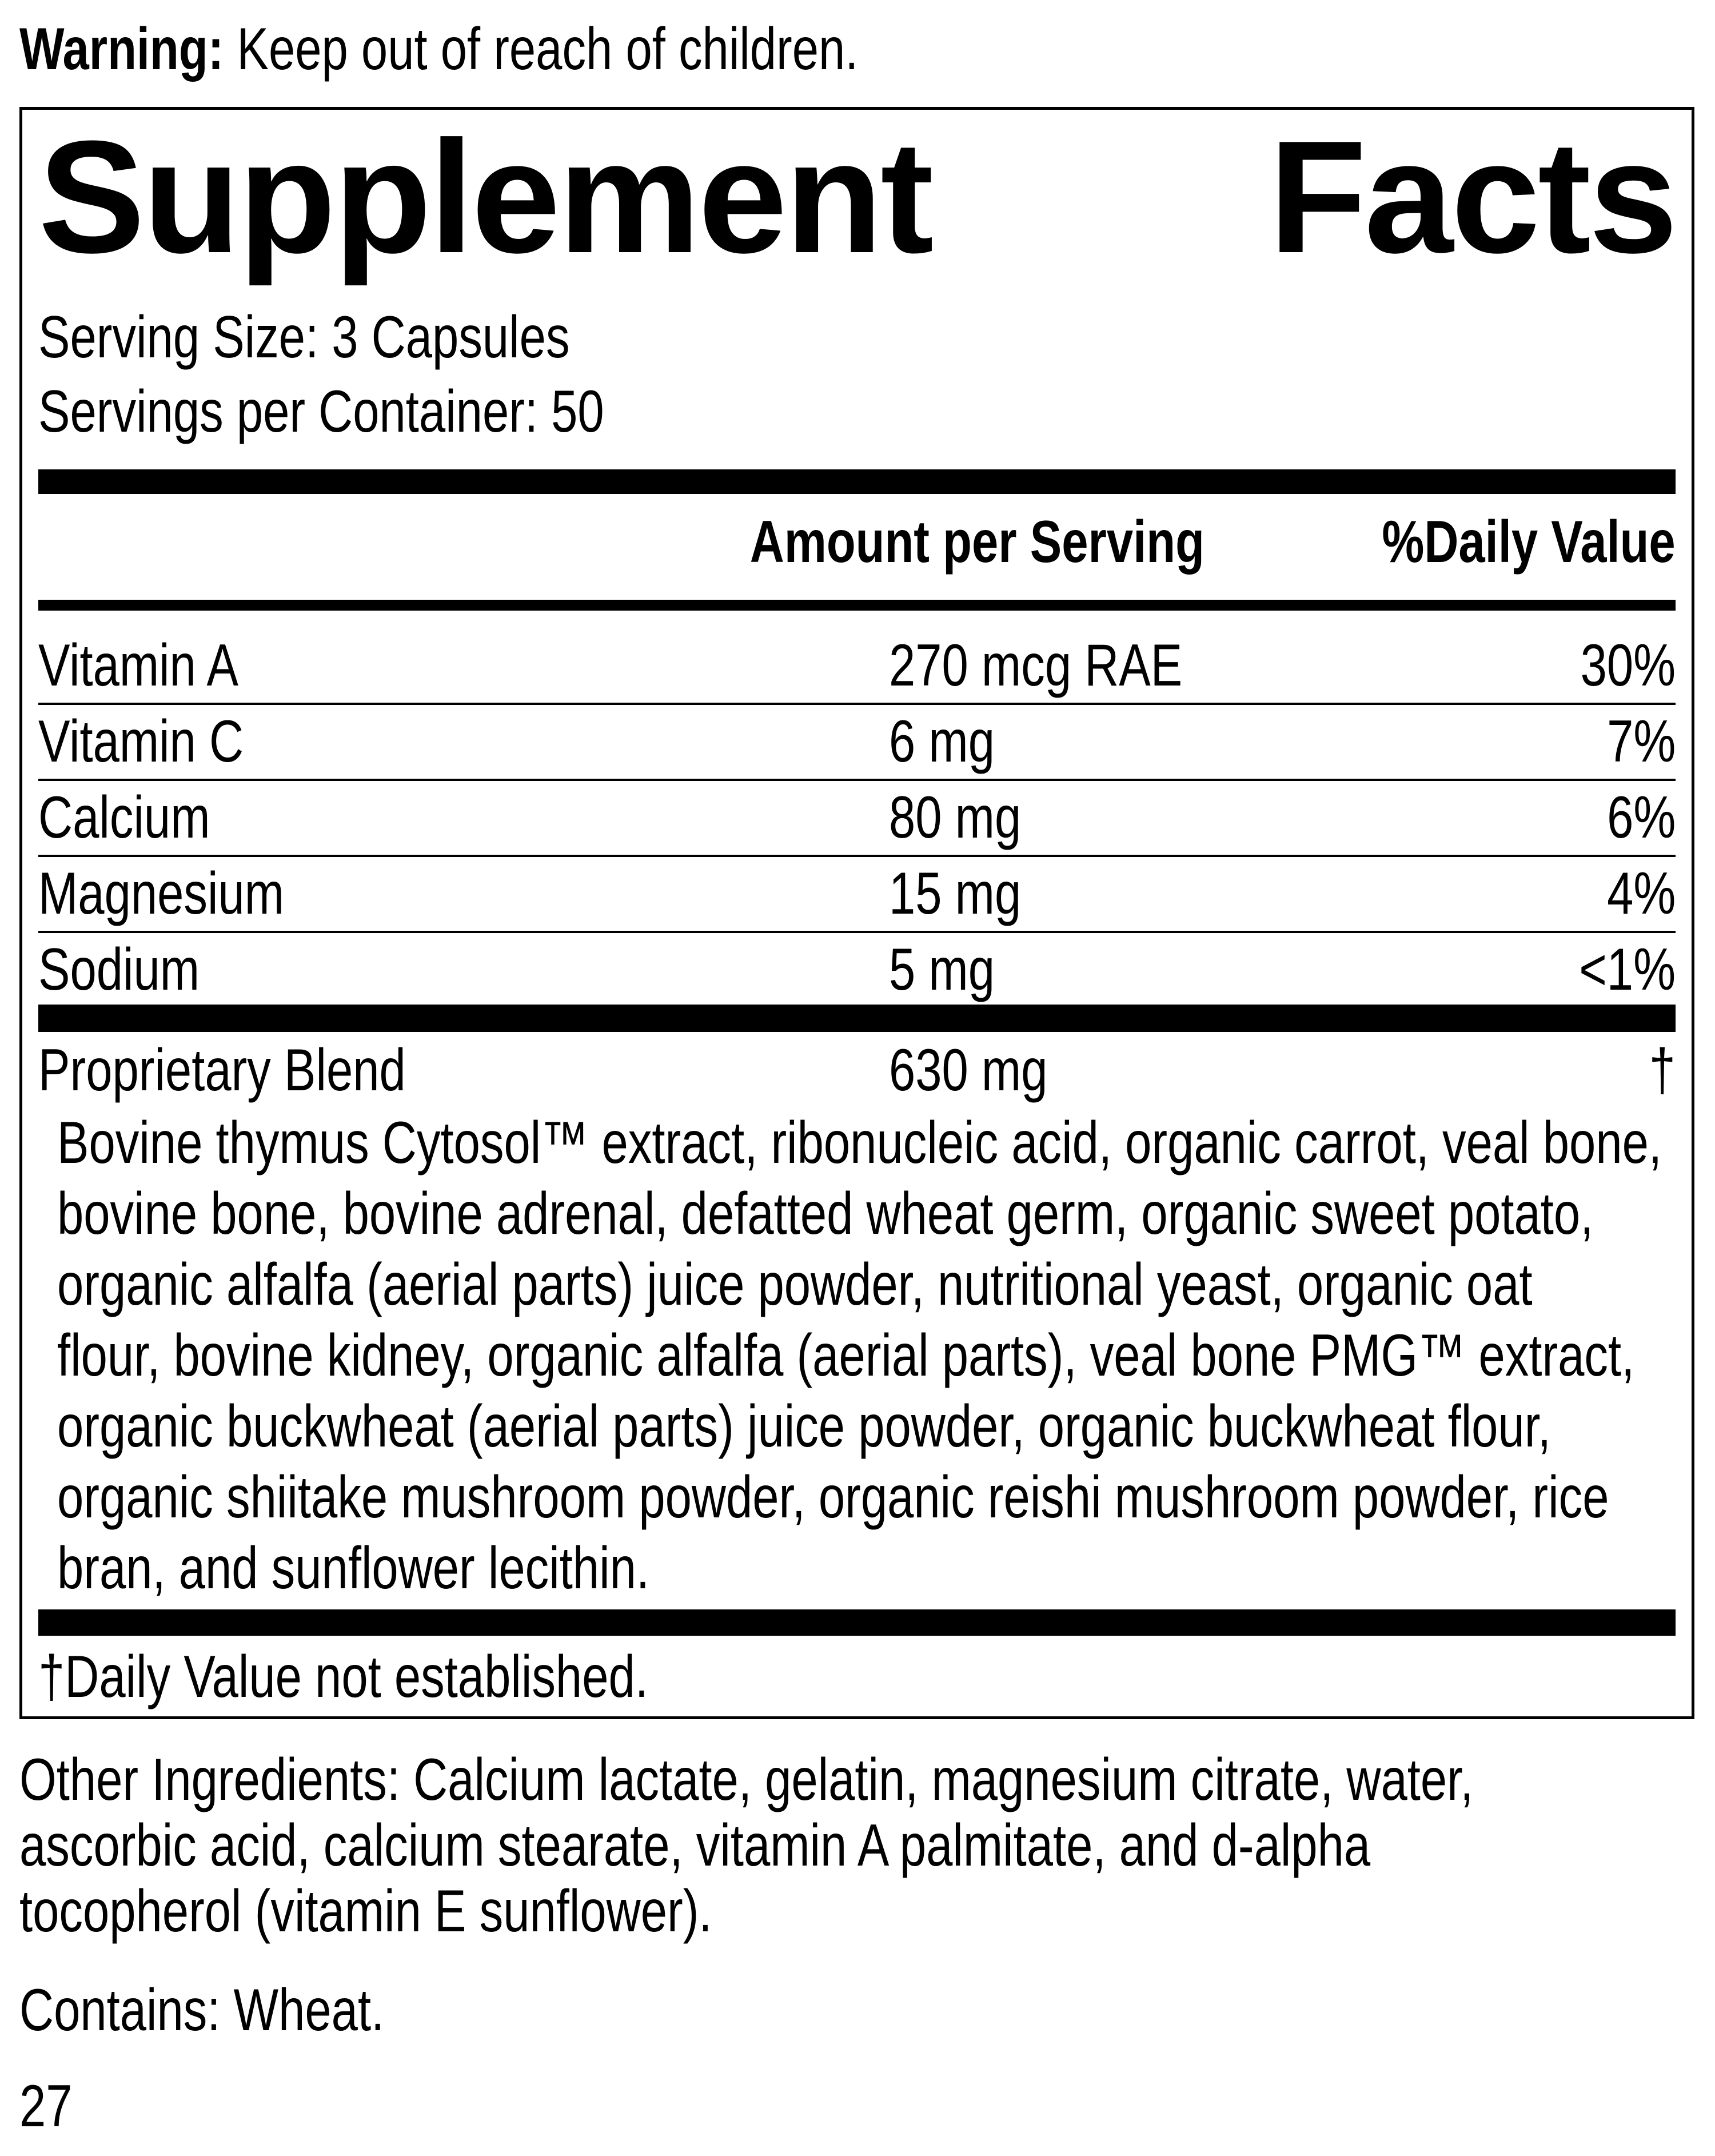  What do you see at coordinates (304, 337) in the screenshot?
I see `serving-size: Serving Size: 3 Capsules` at bounding box center [304, 337].